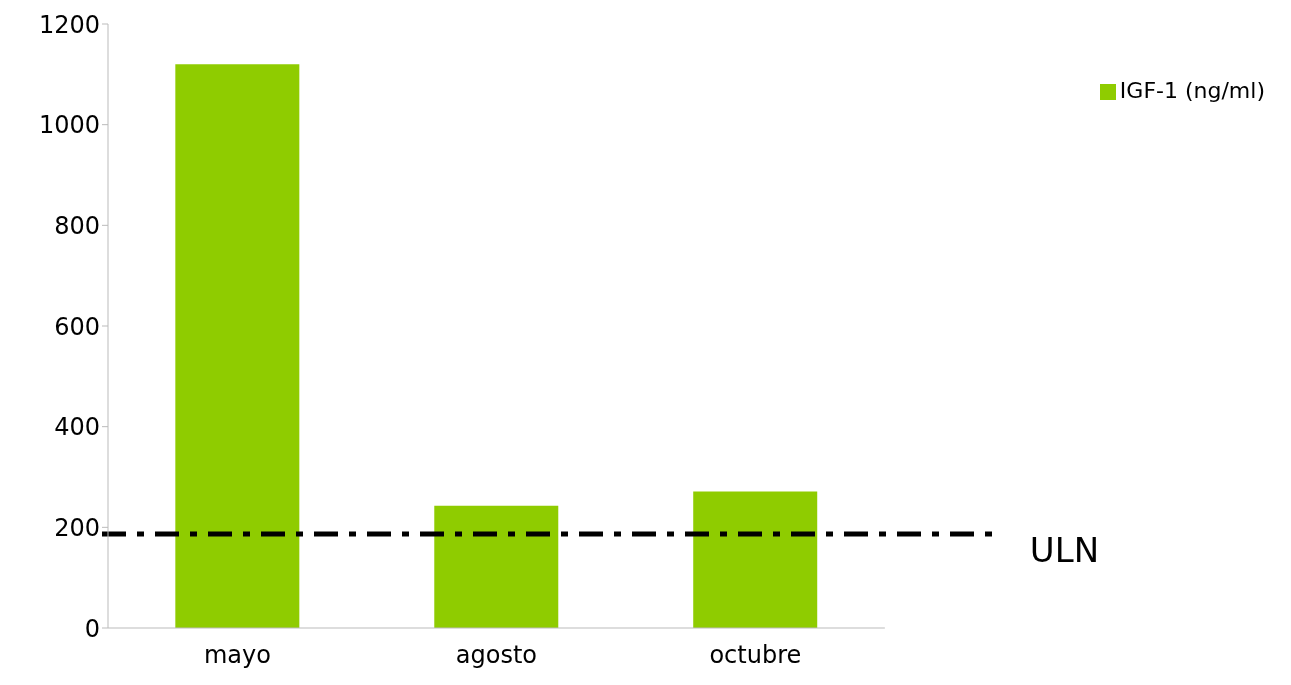  I want to click on y-tick-label: 0, so click(92, 628).